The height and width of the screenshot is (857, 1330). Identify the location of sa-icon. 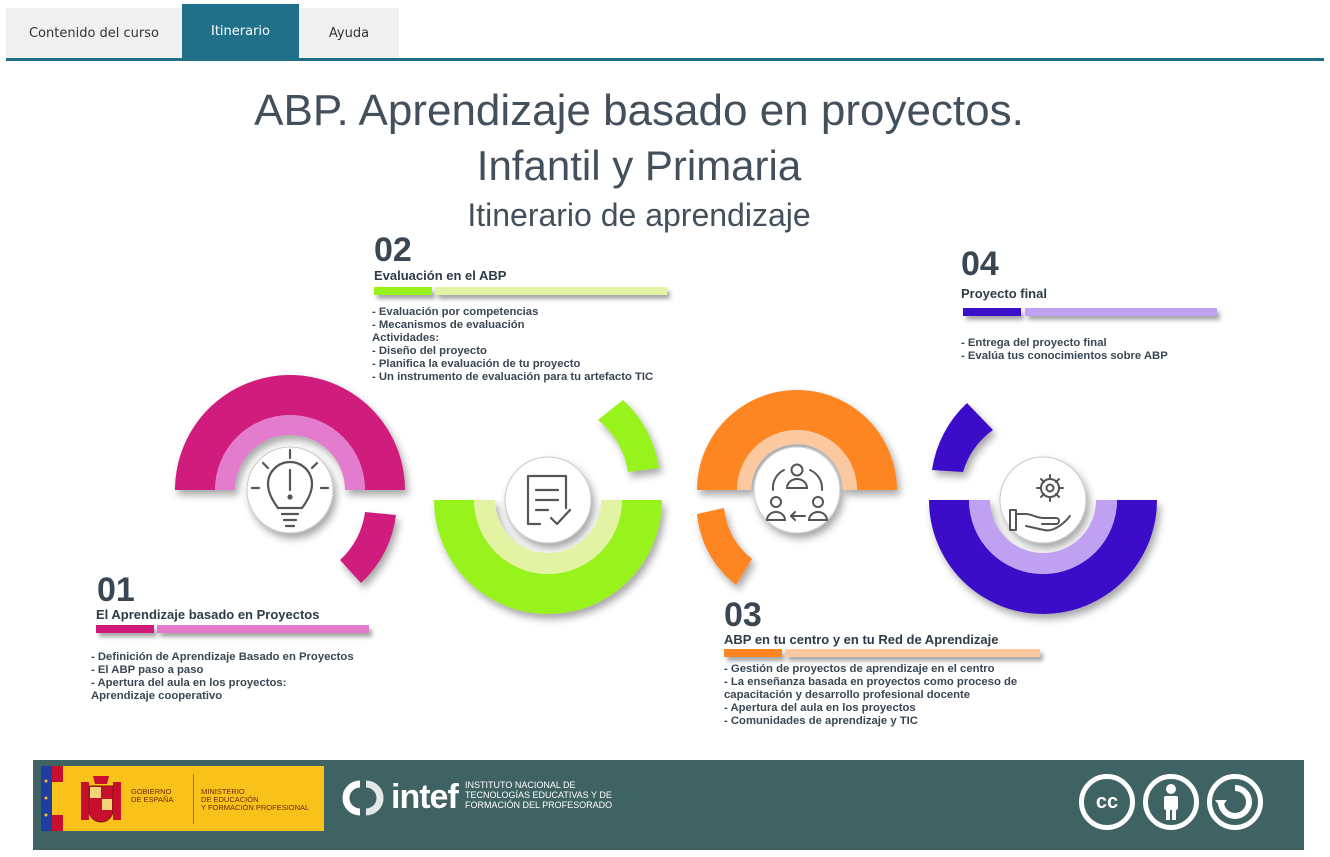
(1235, 802).